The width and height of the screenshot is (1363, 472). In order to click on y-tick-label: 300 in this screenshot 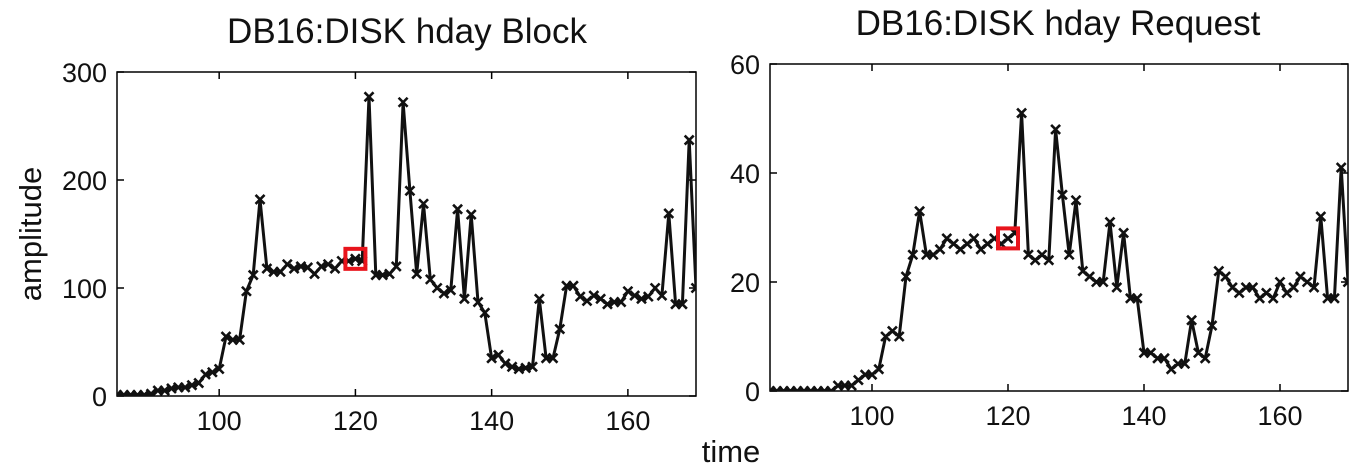, I will do `click(84, 73)`.